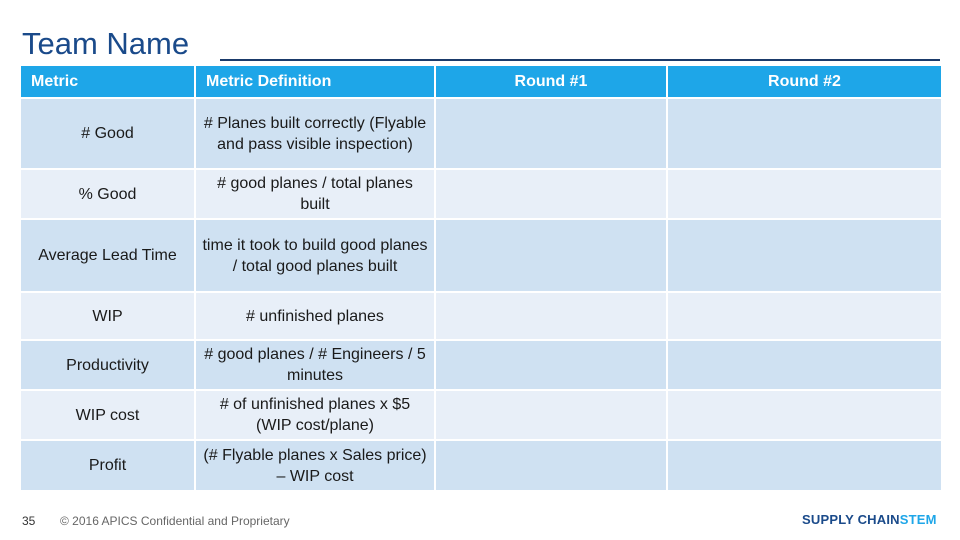 The width and height of the screenshot is (960, 540). What do you see at coordinates (804, 81) in the screenshot?
I see `header-round-2: Round #2` at bounding box center [804, 81].